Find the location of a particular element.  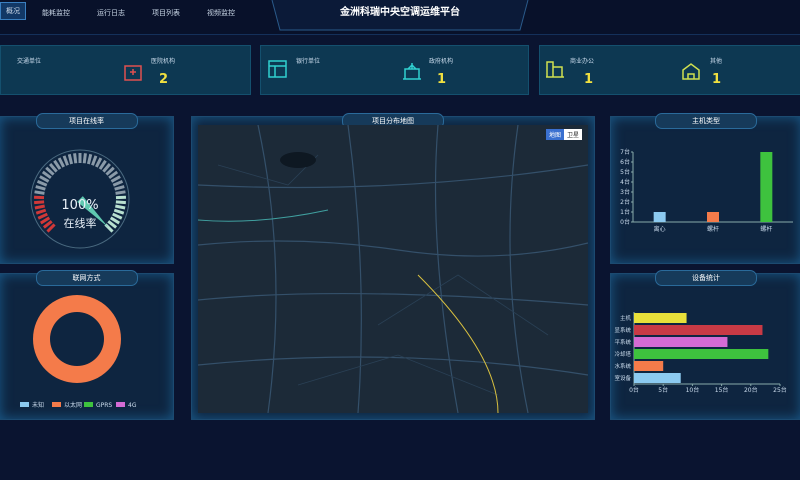

x-tick-label: 10台 is located at coordinates (693, 390).